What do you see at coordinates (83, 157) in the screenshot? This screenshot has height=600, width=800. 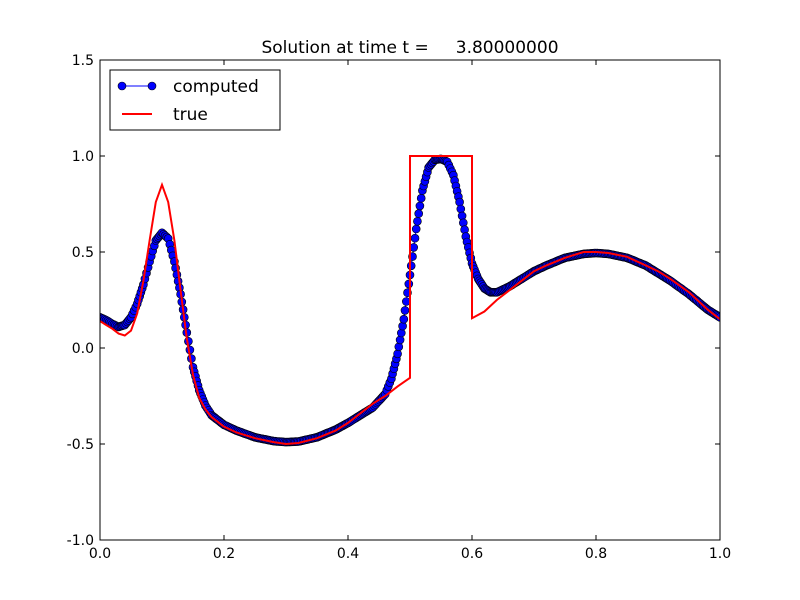 I see `y-tick-label: 1.0` at bounding box center [83, 157].